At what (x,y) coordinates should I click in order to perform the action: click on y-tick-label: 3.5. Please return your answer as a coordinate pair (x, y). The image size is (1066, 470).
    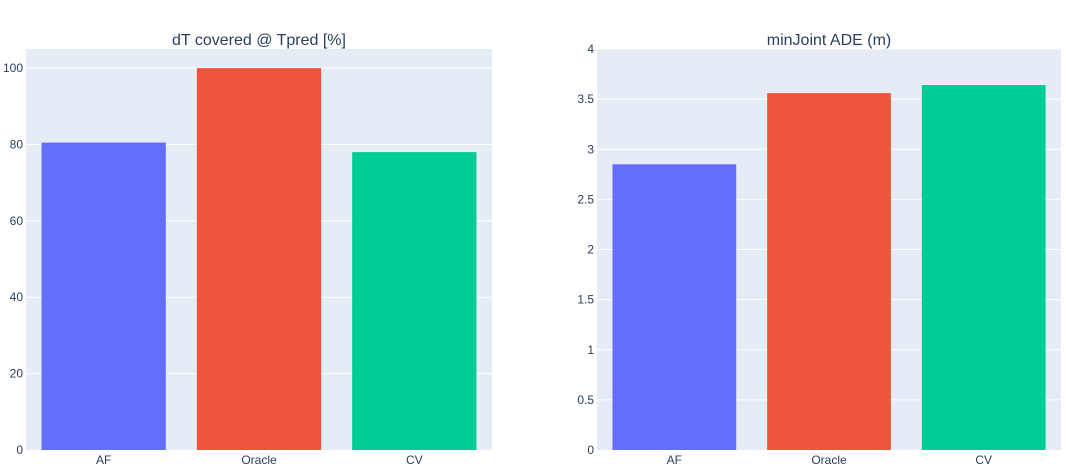
    Looking at the image, I should click on (585, 99).